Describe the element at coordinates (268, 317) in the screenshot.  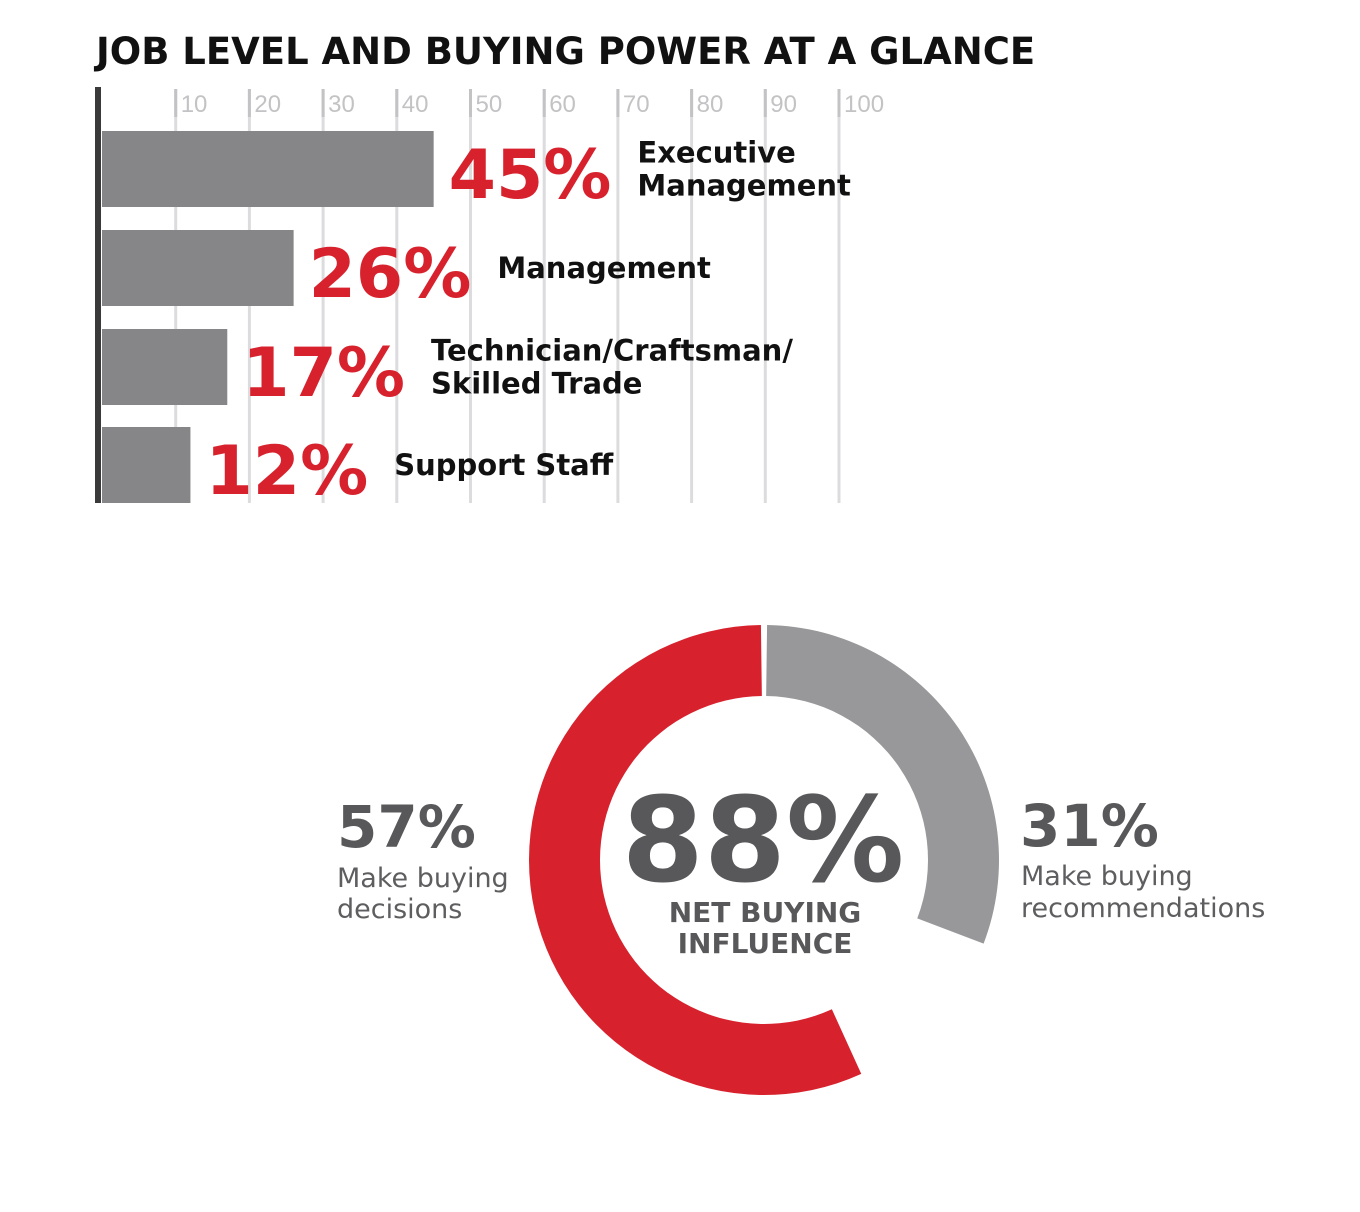
I see `bar-chart-bars` at that location.